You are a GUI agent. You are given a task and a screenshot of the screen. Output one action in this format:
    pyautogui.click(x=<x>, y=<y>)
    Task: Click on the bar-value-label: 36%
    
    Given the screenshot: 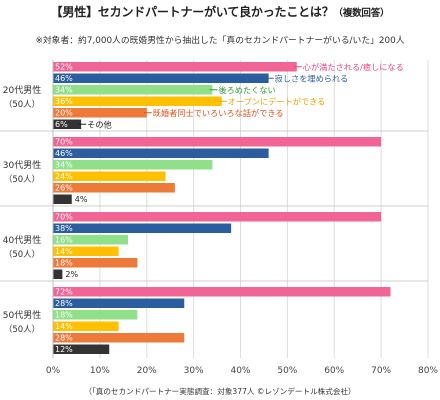 What is the action you would take?
    pyautogui.click(x=64, y=101)
    